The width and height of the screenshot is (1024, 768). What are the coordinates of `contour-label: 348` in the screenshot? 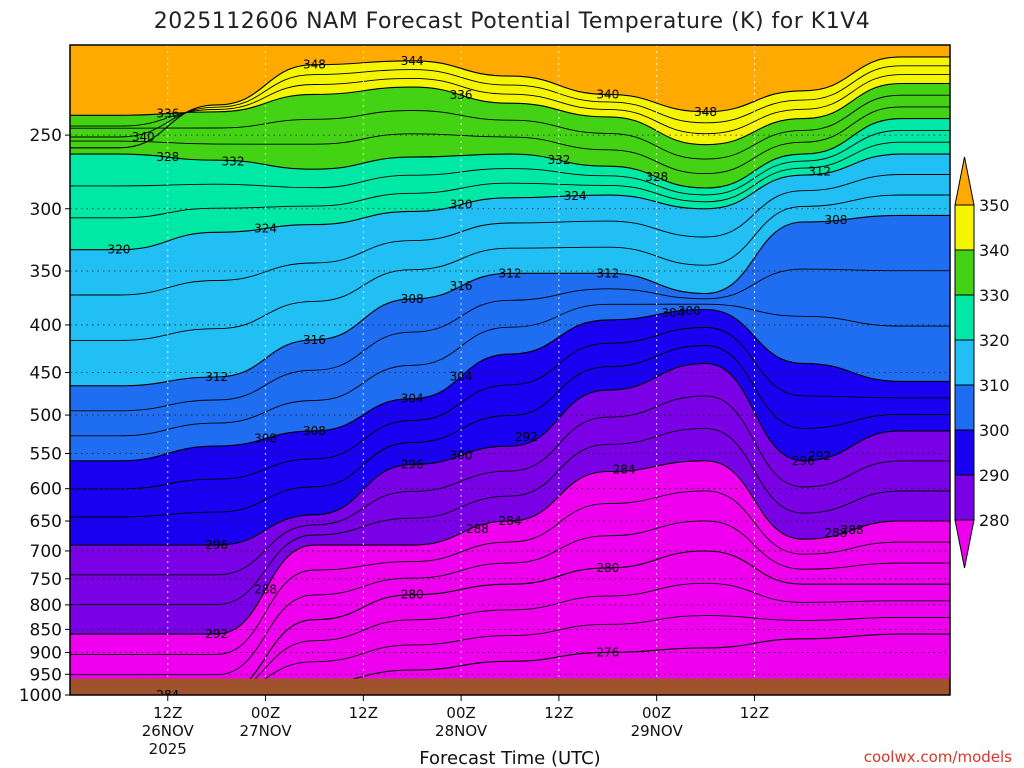 It's located at (314, 65).